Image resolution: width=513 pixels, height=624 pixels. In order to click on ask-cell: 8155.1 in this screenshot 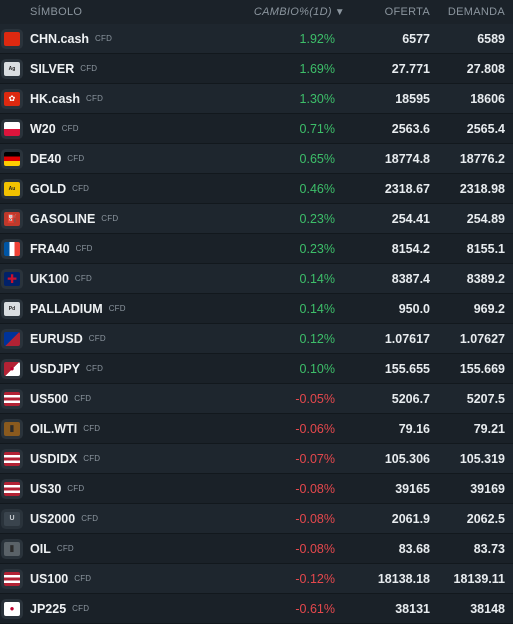, I will do `click(485, 248)`.